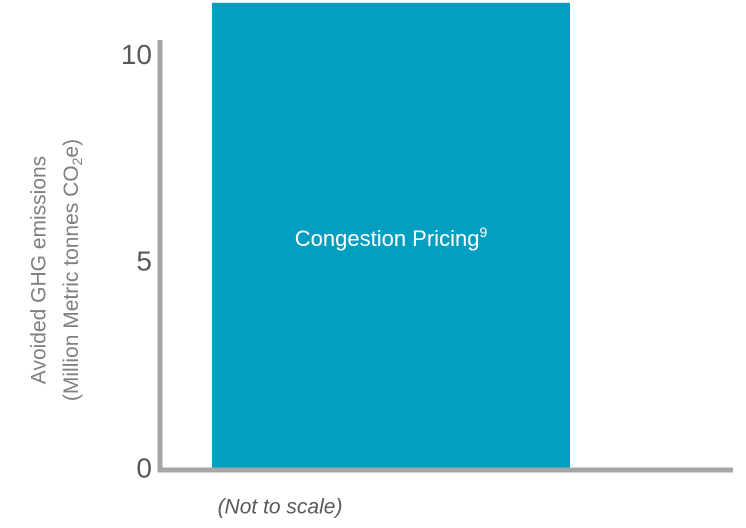  What do you see at coordinates (387, 238) in the screenshot?
I see `bar-label-text: Congestion Pricing` at bounding box center [387, 238].